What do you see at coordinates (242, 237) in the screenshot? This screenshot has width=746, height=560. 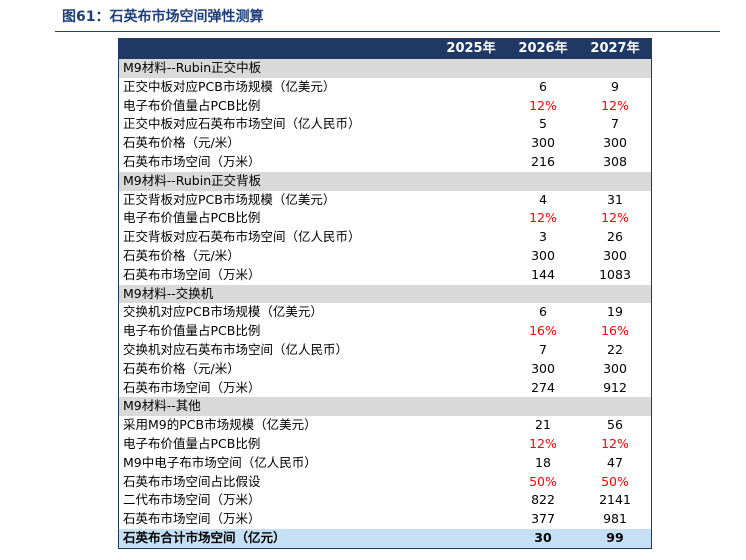 I see `row-label: 正交背板对应石英布市场空间（亿人民币）` at bounding box center [242, 237].